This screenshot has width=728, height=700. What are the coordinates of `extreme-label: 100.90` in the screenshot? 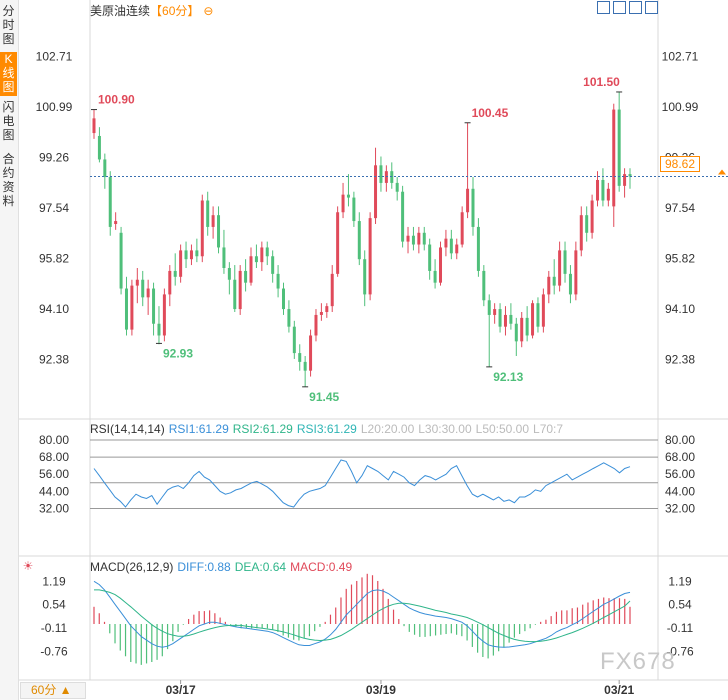 It's located at (116, 100).